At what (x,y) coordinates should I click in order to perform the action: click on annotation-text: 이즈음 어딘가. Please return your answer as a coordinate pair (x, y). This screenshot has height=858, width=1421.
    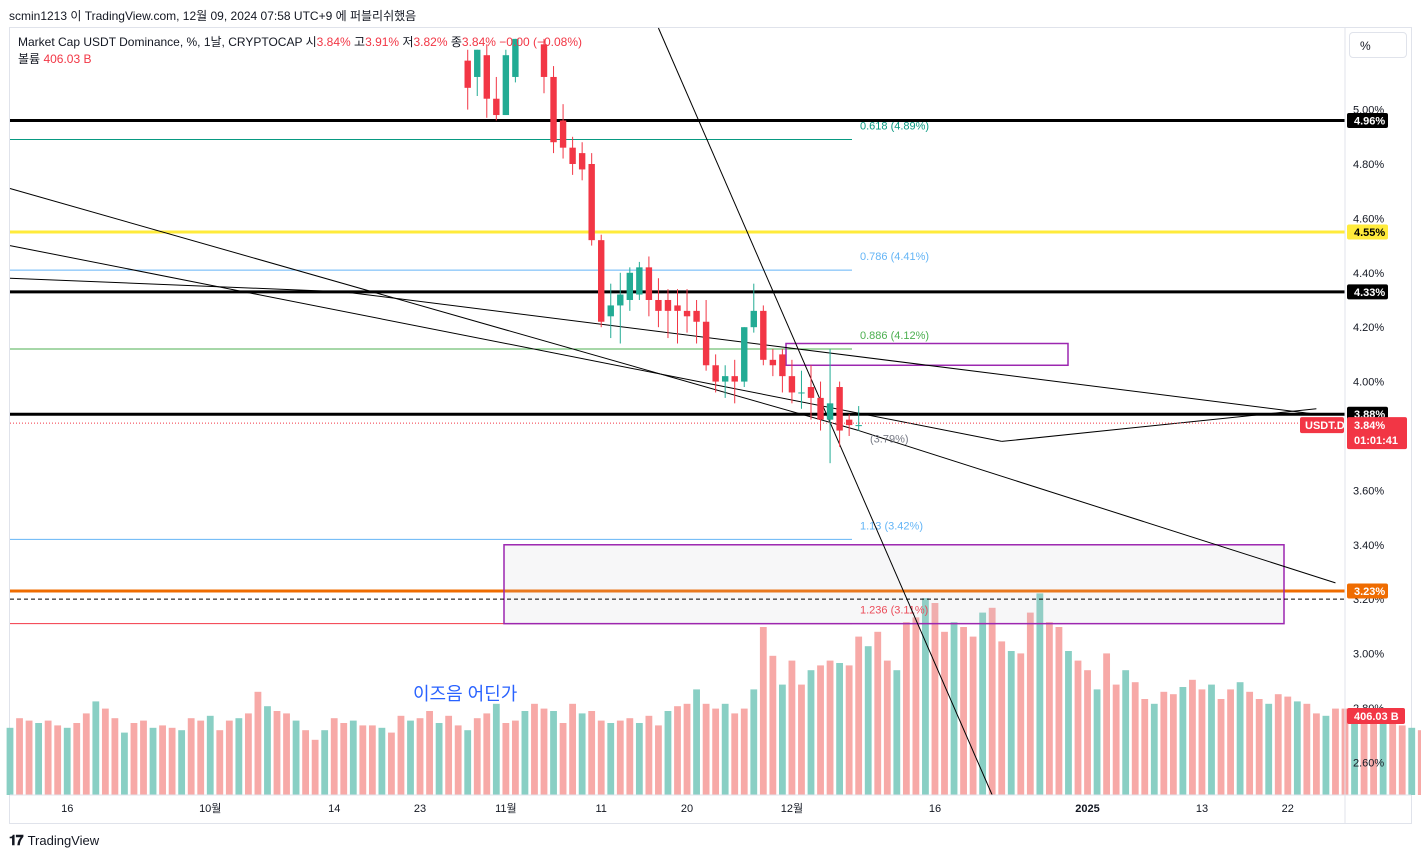
    Looking at the image, I should click on (465, 694).